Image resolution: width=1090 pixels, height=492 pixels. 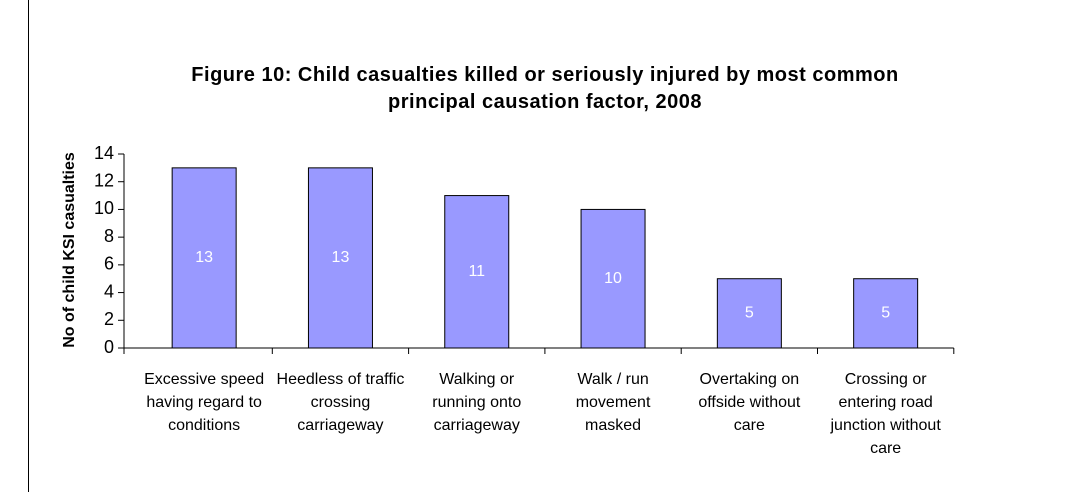 I want to click on y-tick-label: 10, so click(x=104, y=208).